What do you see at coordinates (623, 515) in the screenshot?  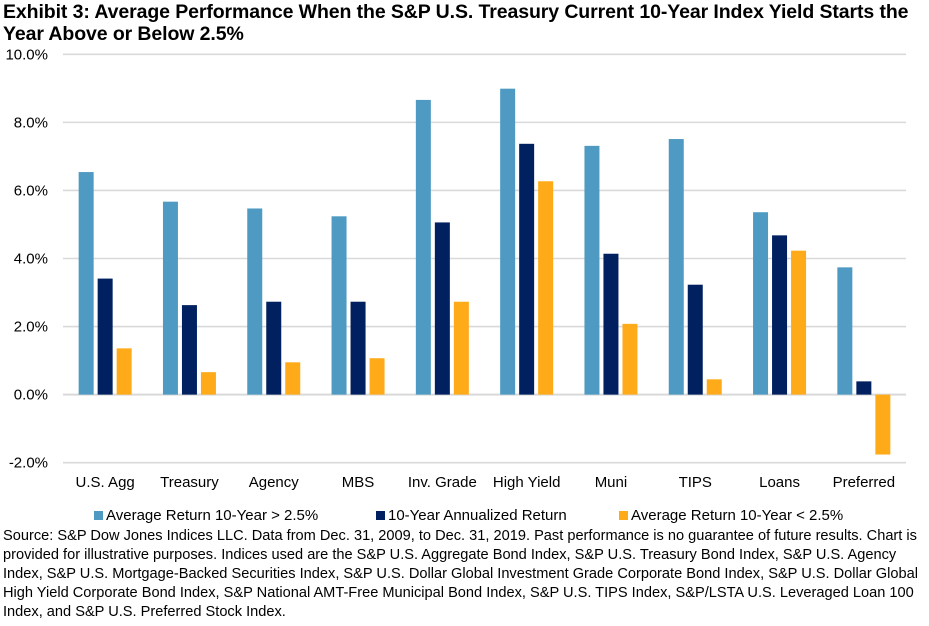 I see `legend-swatch-below` at bounding box center [623, 515].